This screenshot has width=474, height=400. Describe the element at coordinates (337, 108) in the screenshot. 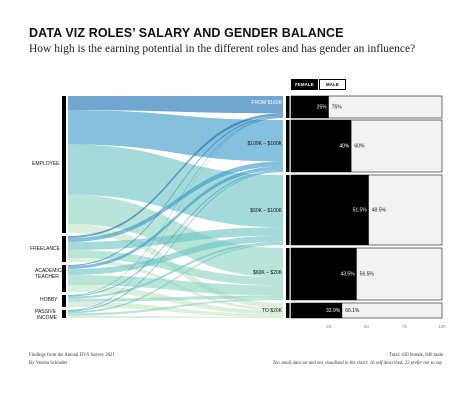

I see `male-data-label: 75%` at that location.